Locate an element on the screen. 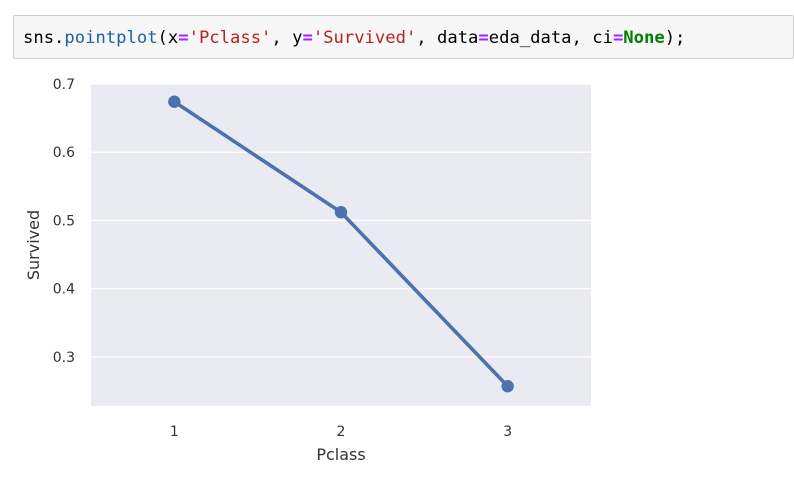 The image size is (794, 479). x-tick-label: 3 is located at coordinates (507, 432).